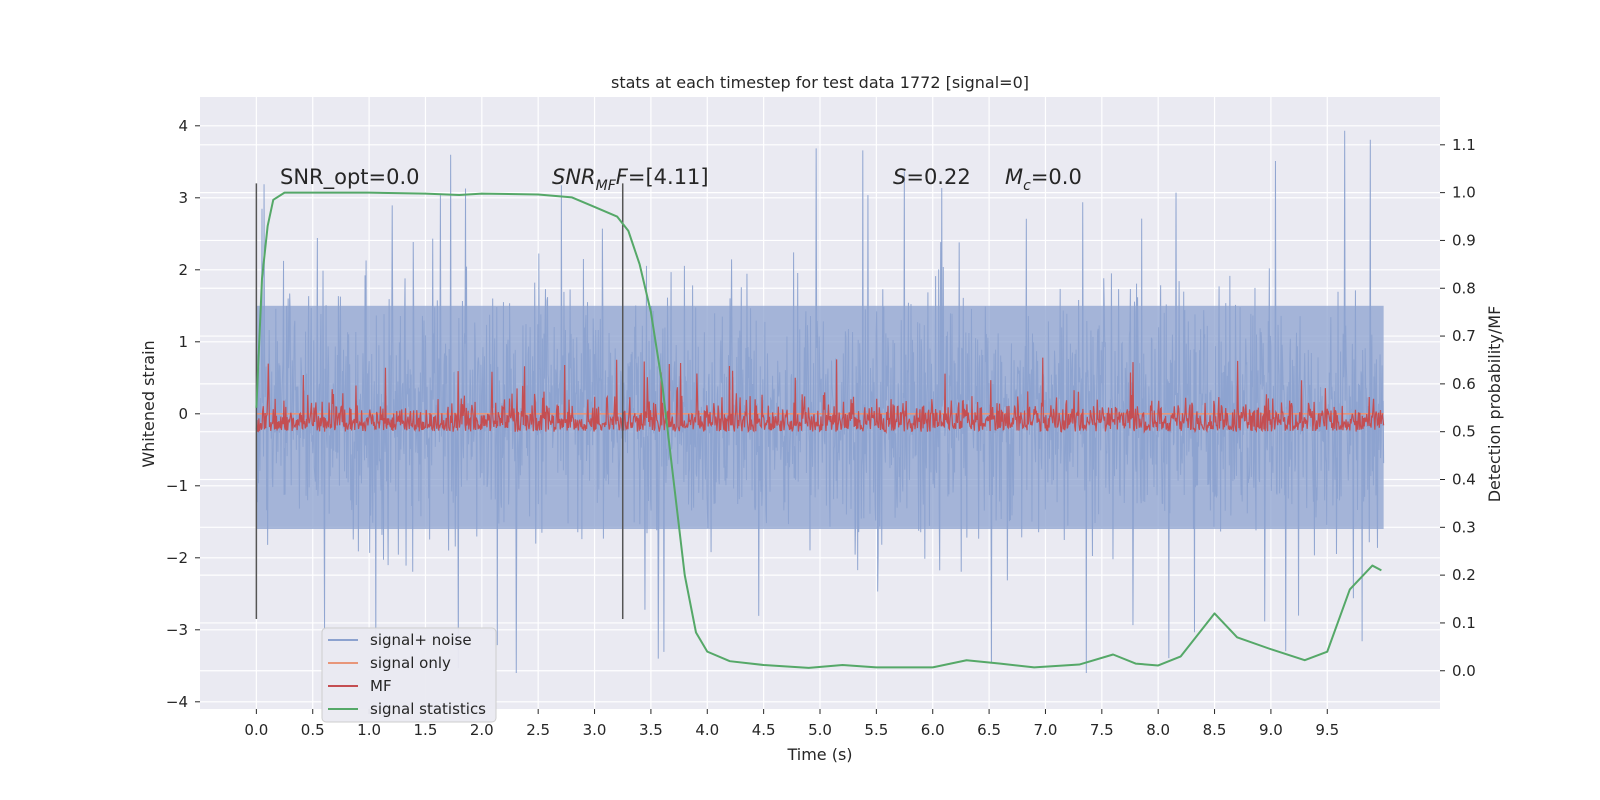  What do you see at coordinates (421, 640) in the screenshot?
I see `legend-label-signal-noise: signal+ noise` at bounding box center [421, 640].